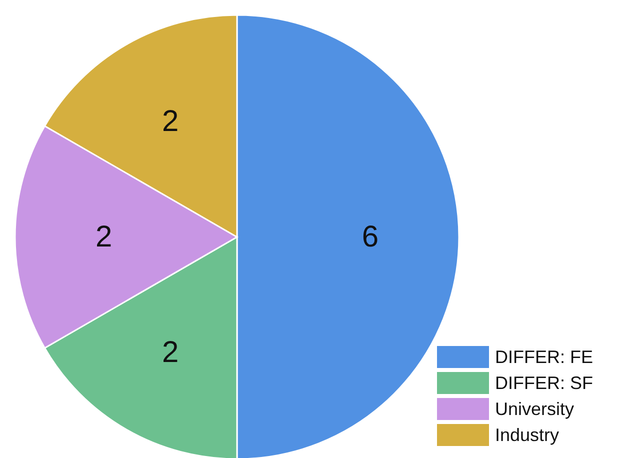 The width and height of the screenshot is (629, 458). I want to click on legend-label: University, so click(534, 409).